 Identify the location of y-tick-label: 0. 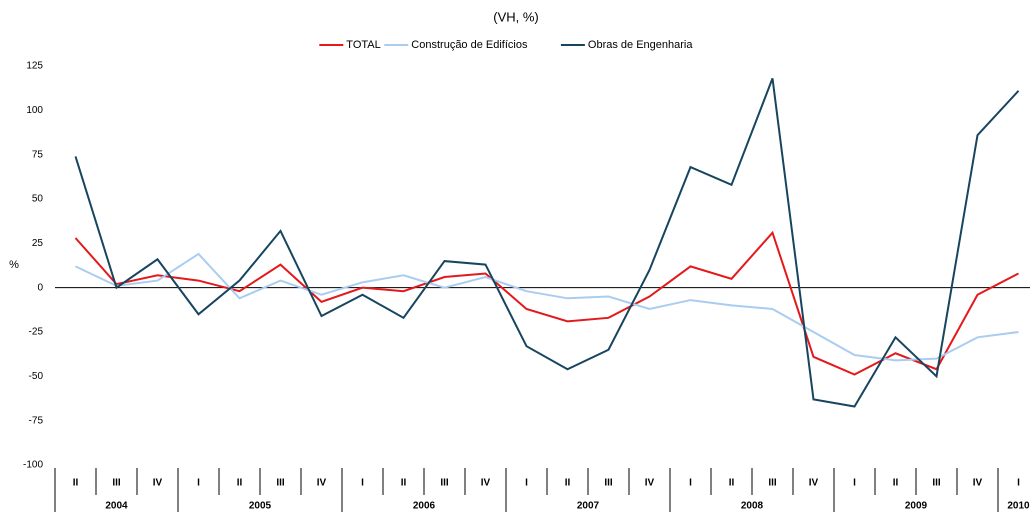
(40, 287).